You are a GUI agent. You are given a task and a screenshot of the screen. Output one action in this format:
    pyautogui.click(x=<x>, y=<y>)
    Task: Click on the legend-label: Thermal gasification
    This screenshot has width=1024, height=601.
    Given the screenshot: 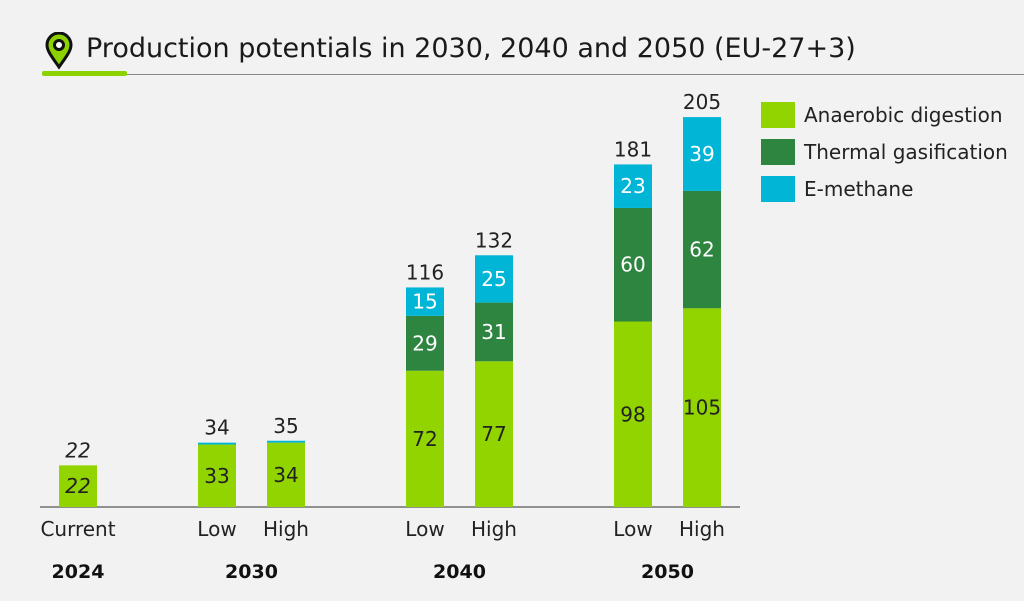 What is the action you would take?
    pyautogui.click(x=906, y=152)
    